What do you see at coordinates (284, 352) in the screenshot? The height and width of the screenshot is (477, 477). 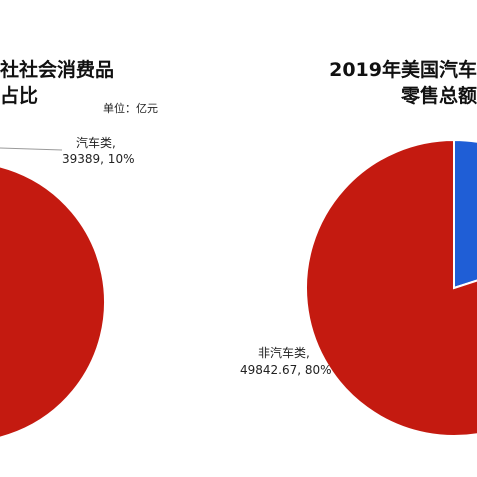 I see `right-label-noncar-line1: 非汽车类,` at bounding box center [284, 352].